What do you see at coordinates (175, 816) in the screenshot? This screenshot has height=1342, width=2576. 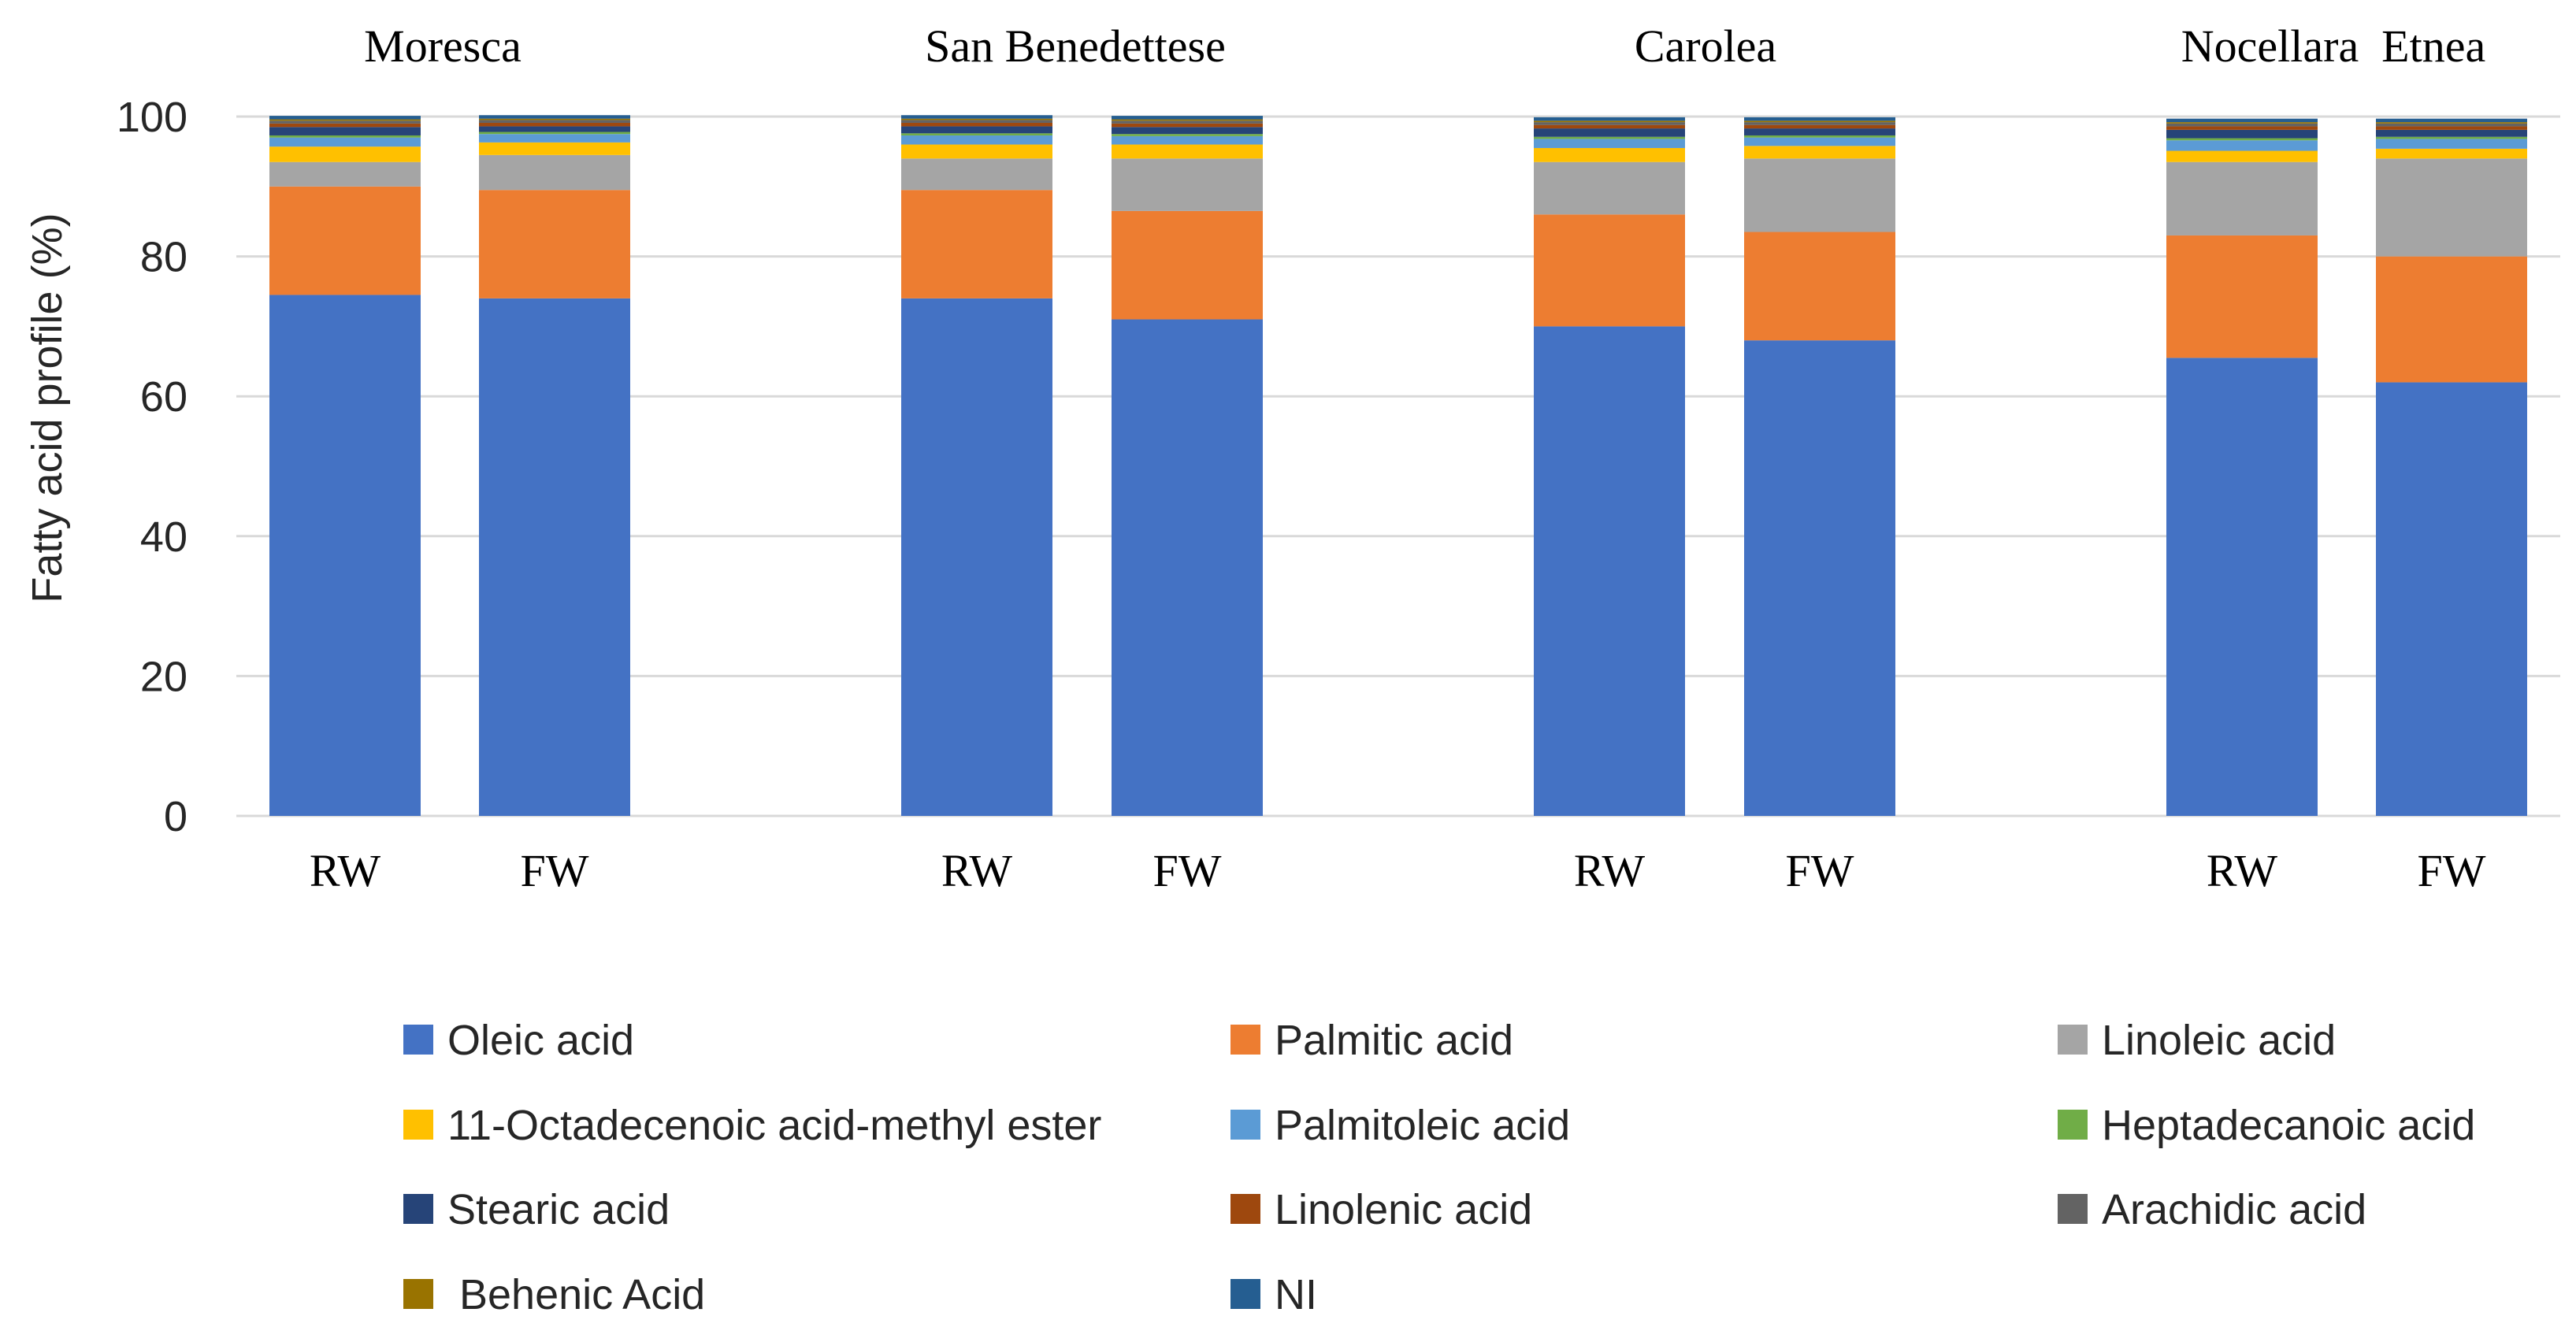 I see `y-tick-label: 0` at bounding box center [175, 816].